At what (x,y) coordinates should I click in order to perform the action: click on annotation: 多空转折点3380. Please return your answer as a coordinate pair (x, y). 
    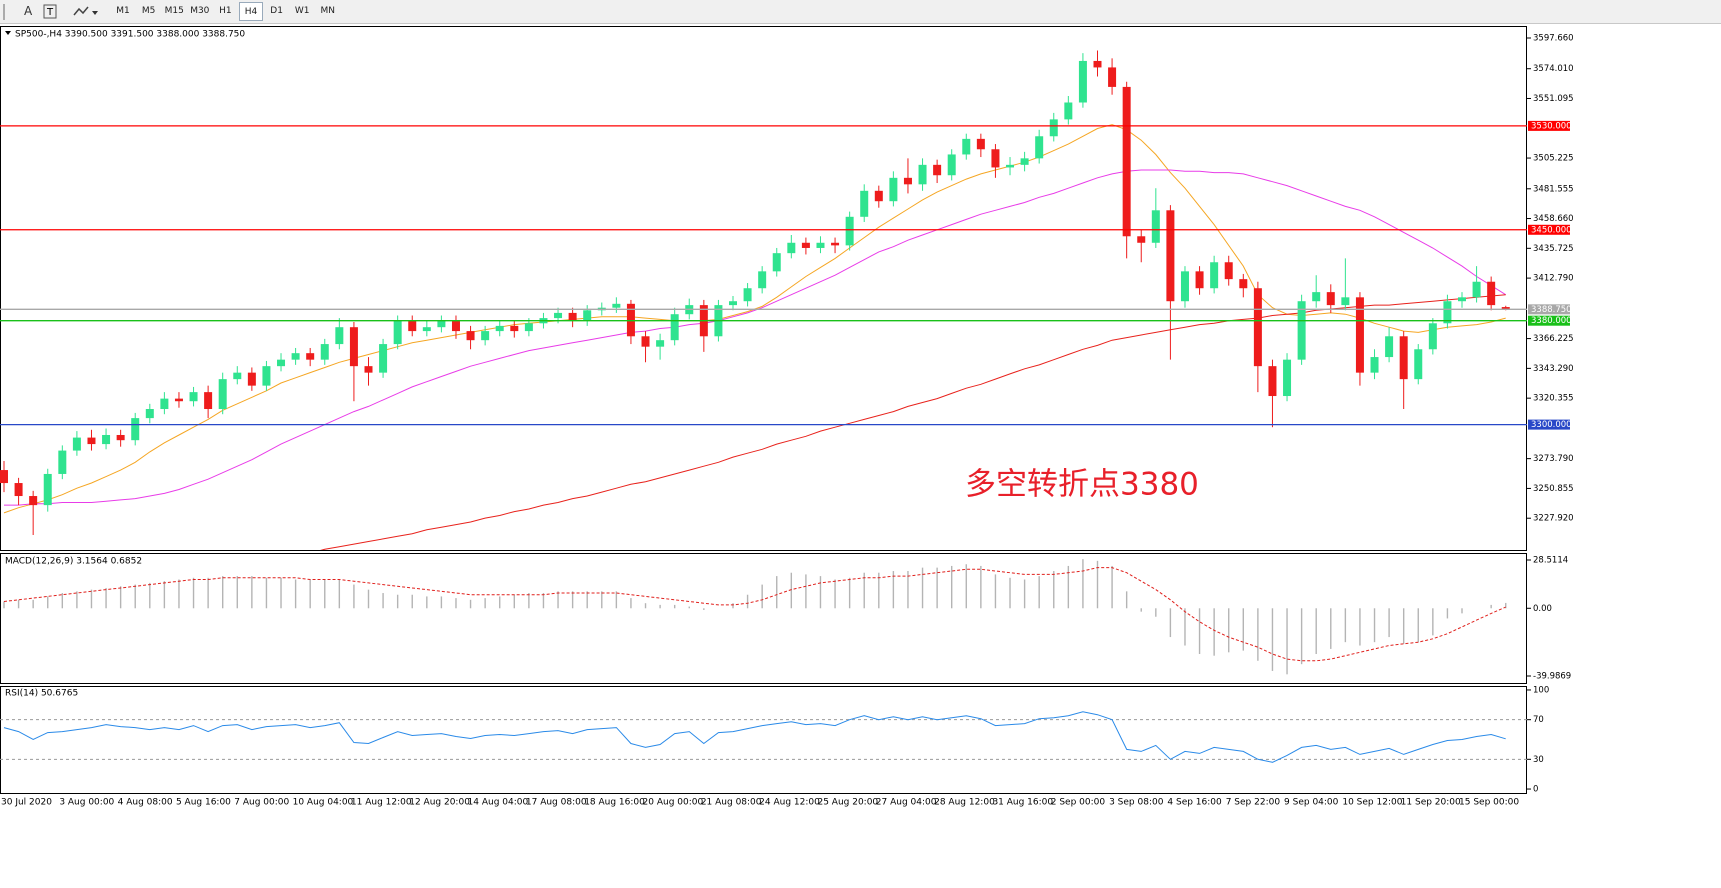
    Looking at the image, I should click on (1082, 485).